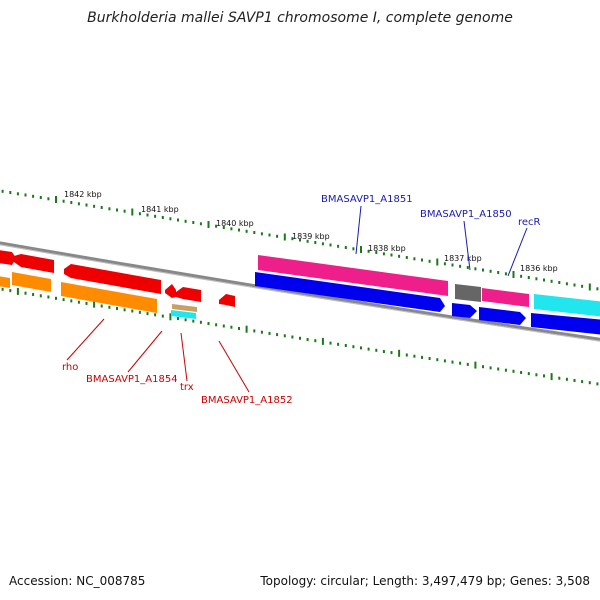  Describe the element at coordinates (184, 357) in the screenshot. I see `leader-line-trx` at that location.